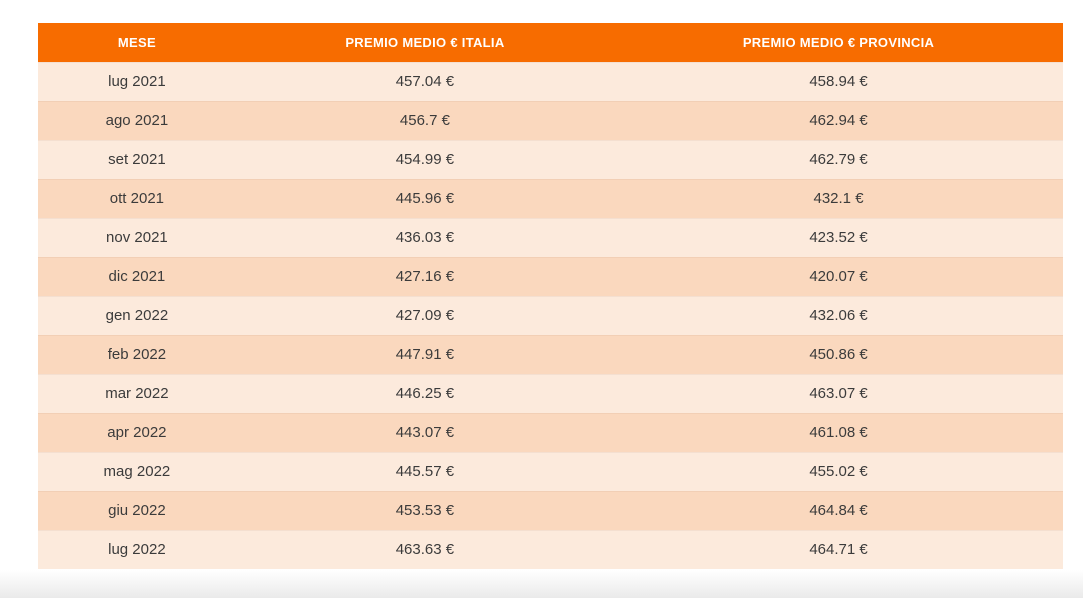 Image resolution: width=1083 pixels, height=598 pixels. What do you see at coordinates (137, 354) in the screenshot?
I see `cell-mese: feb 2022` at bounding box center [137, 354].